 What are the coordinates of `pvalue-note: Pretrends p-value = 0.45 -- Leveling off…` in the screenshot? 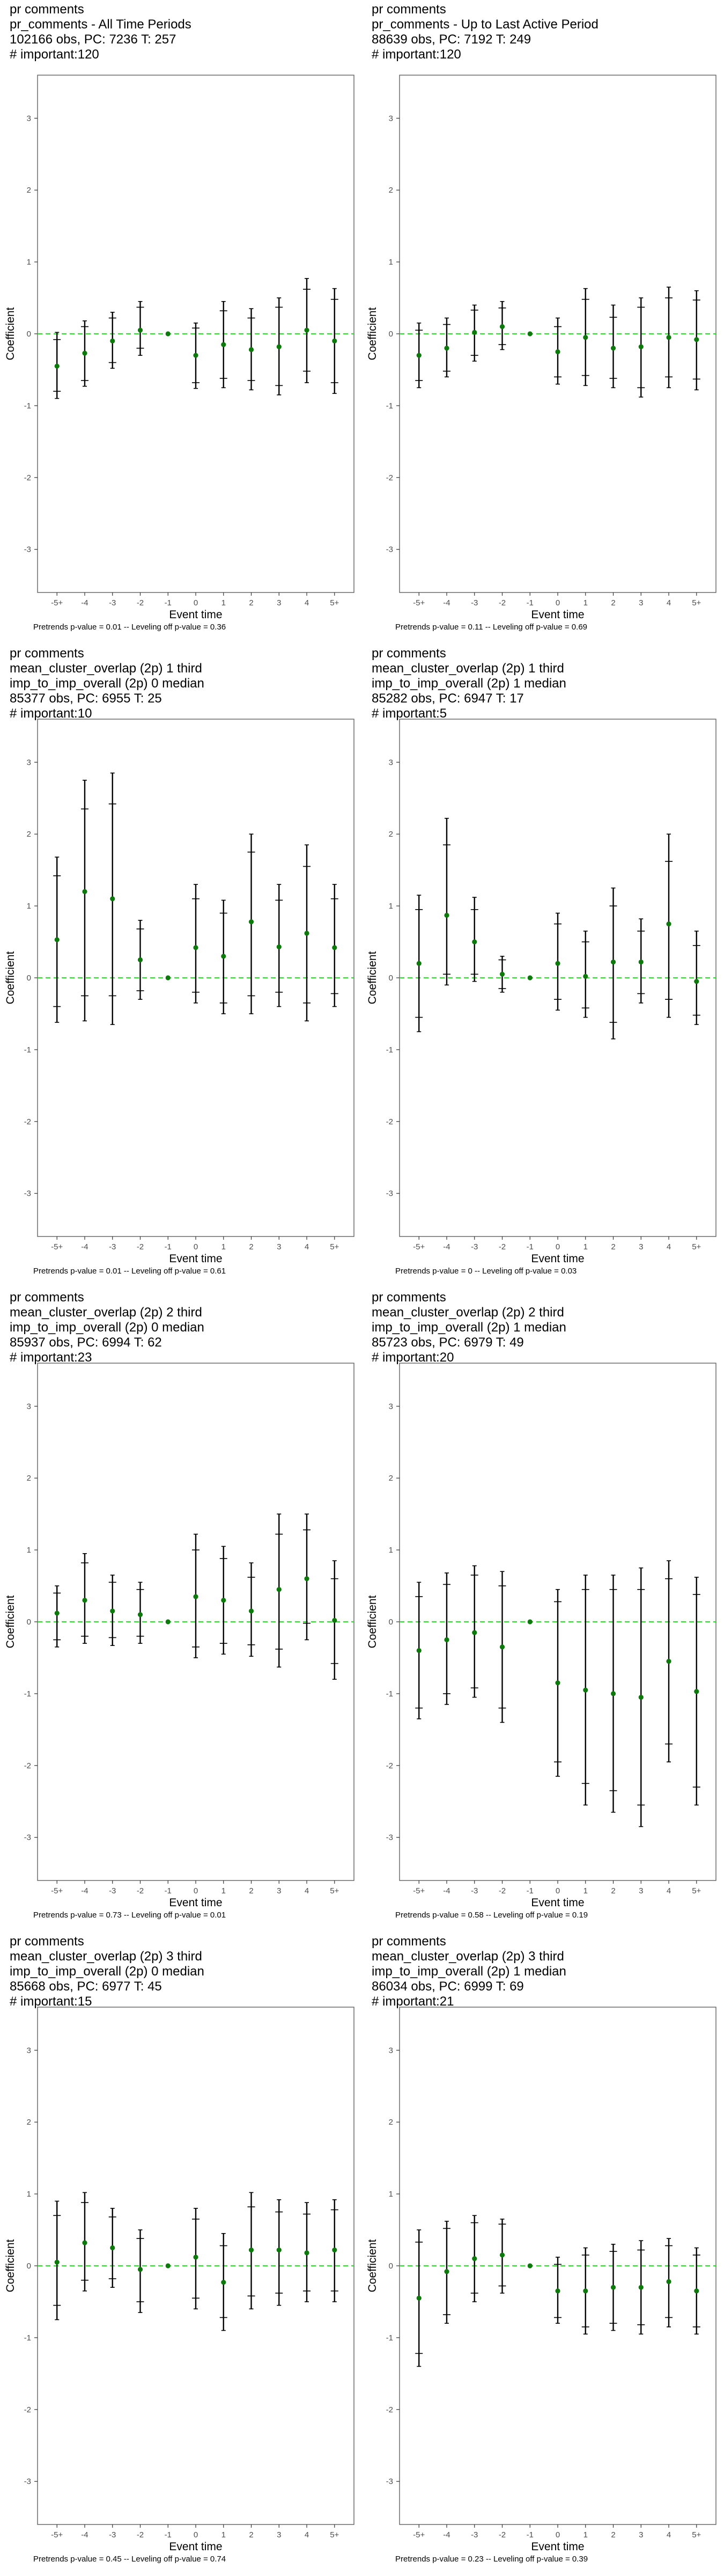 It's located at (129, 2559).